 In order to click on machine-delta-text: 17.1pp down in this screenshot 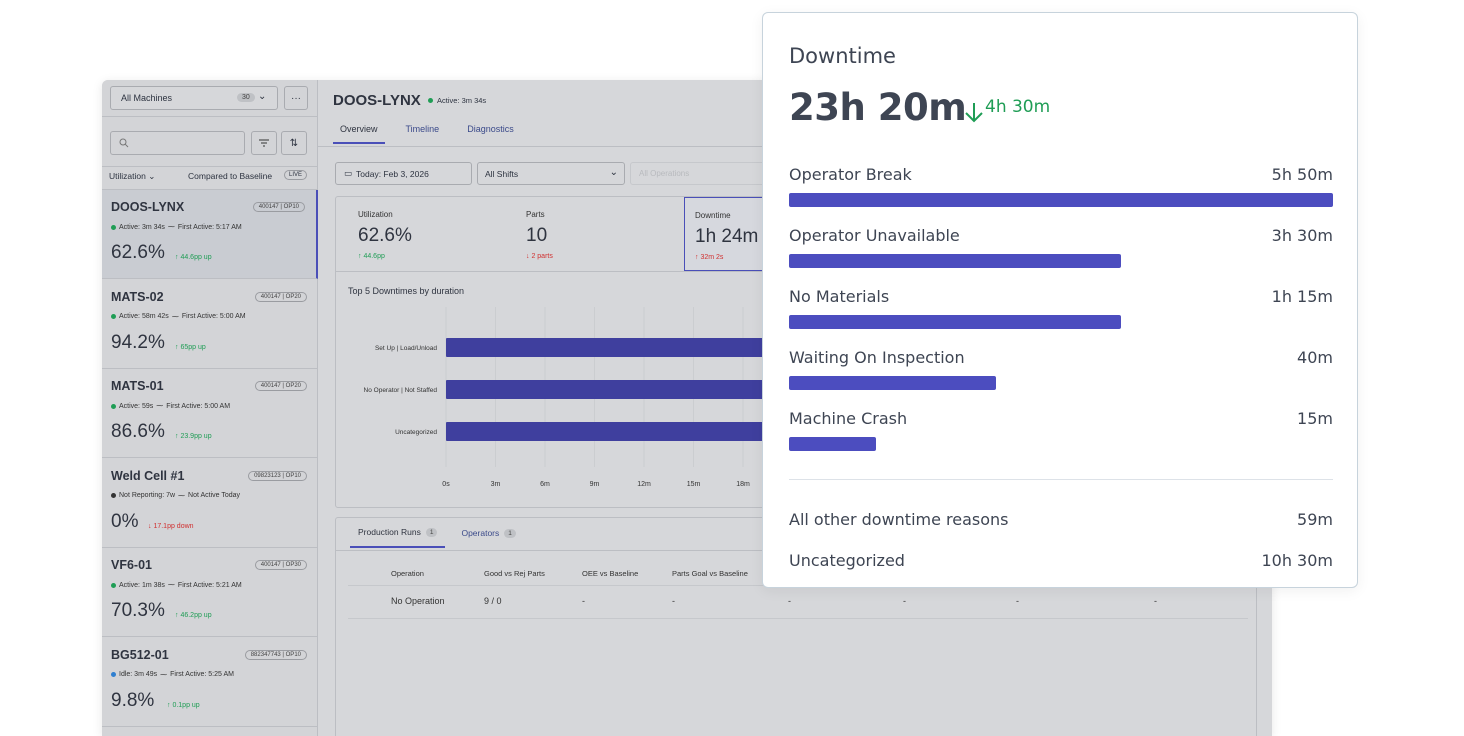, I will do `click(173, 526)`.